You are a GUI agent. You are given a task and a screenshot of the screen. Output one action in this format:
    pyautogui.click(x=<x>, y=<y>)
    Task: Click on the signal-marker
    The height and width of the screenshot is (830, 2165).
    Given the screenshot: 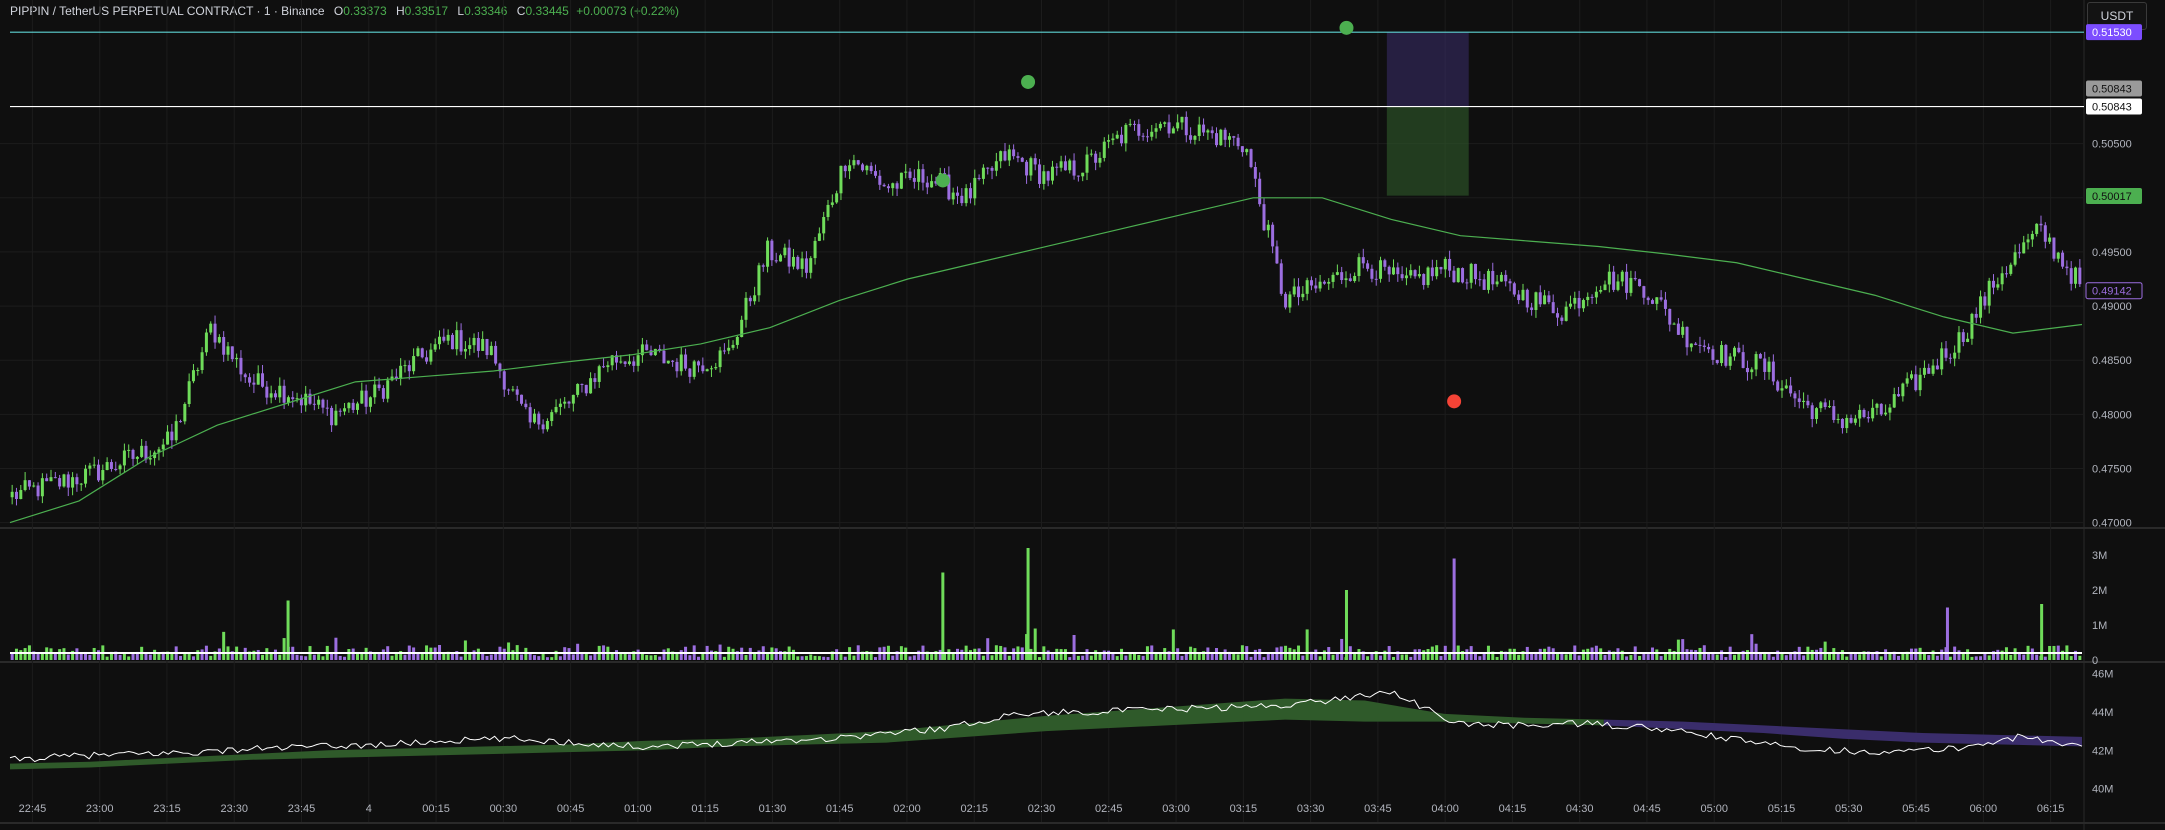 What is the action you would take?
    pyautogui.click(x=942, y=180)
    